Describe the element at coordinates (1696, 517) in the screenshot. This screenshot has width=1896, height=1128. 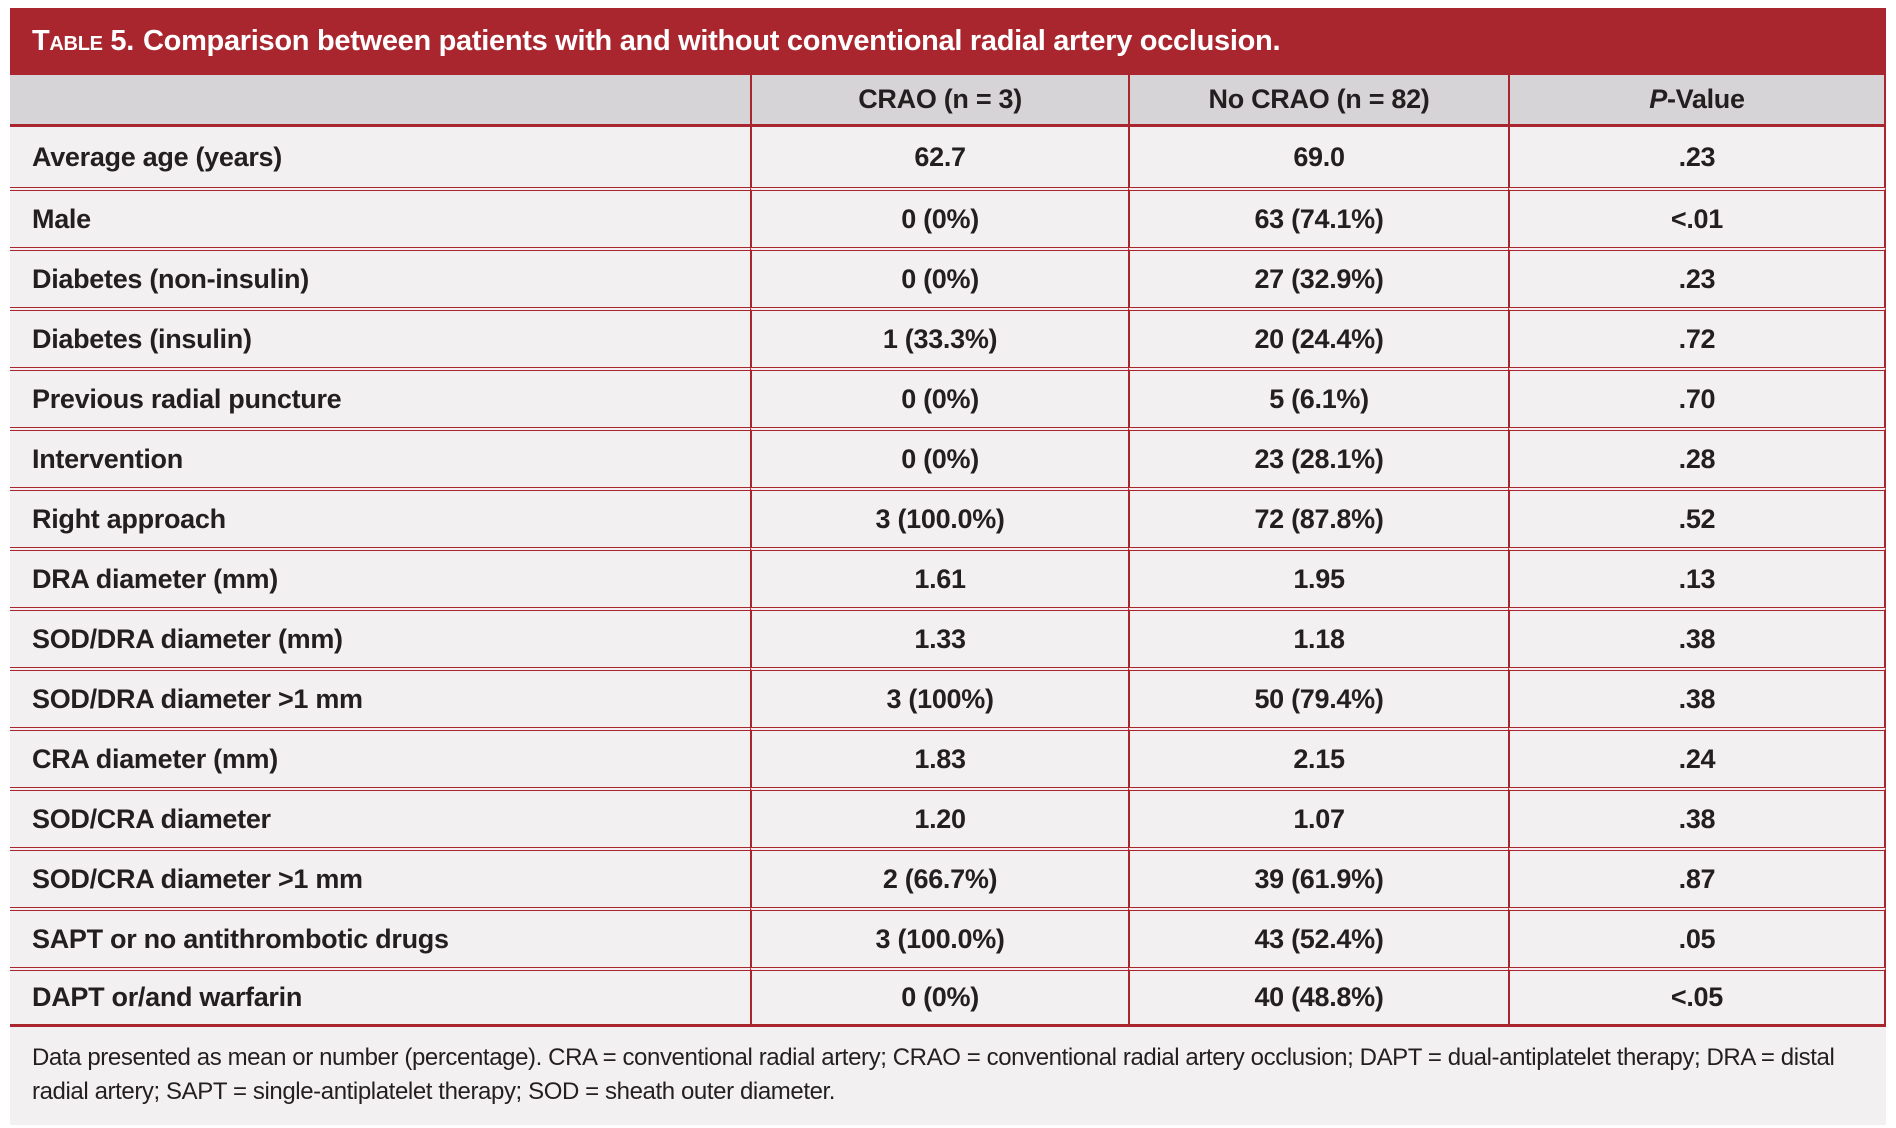
I see `p-value: .52` at that location.